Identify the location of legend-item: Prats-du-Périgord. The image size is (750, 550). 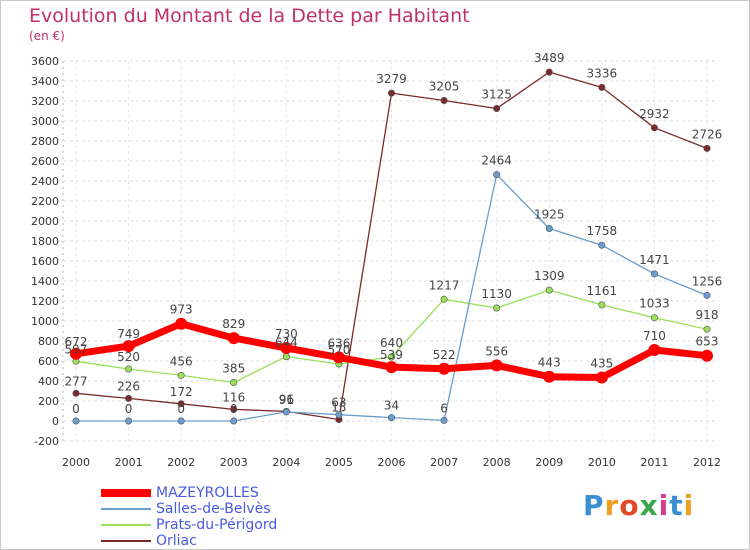
(189, 525).